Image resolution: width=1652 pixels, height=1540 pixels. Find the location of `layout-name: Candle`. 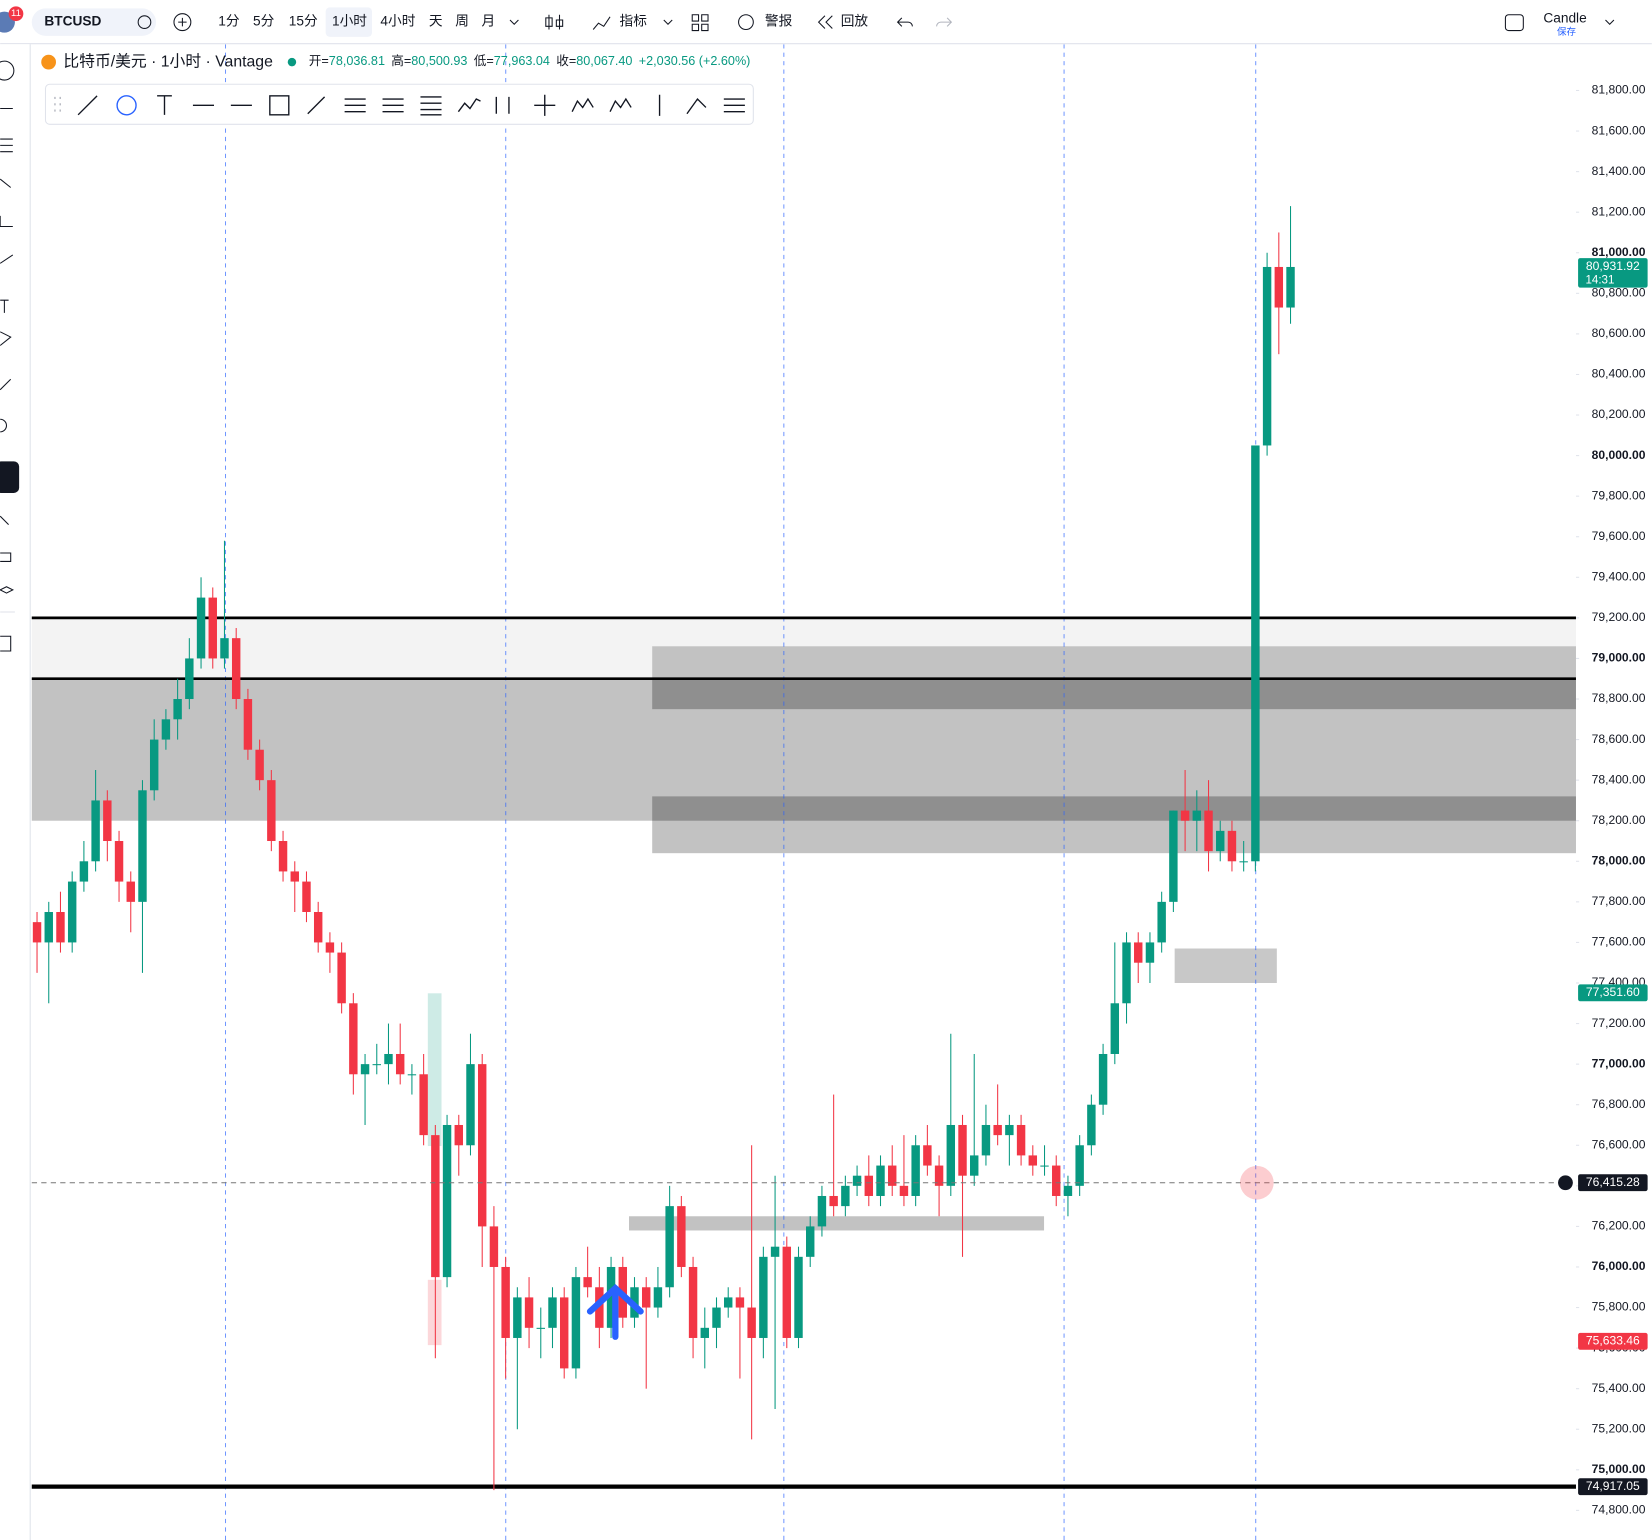

layout-name: Candle is located at coordinates (1564, 18).